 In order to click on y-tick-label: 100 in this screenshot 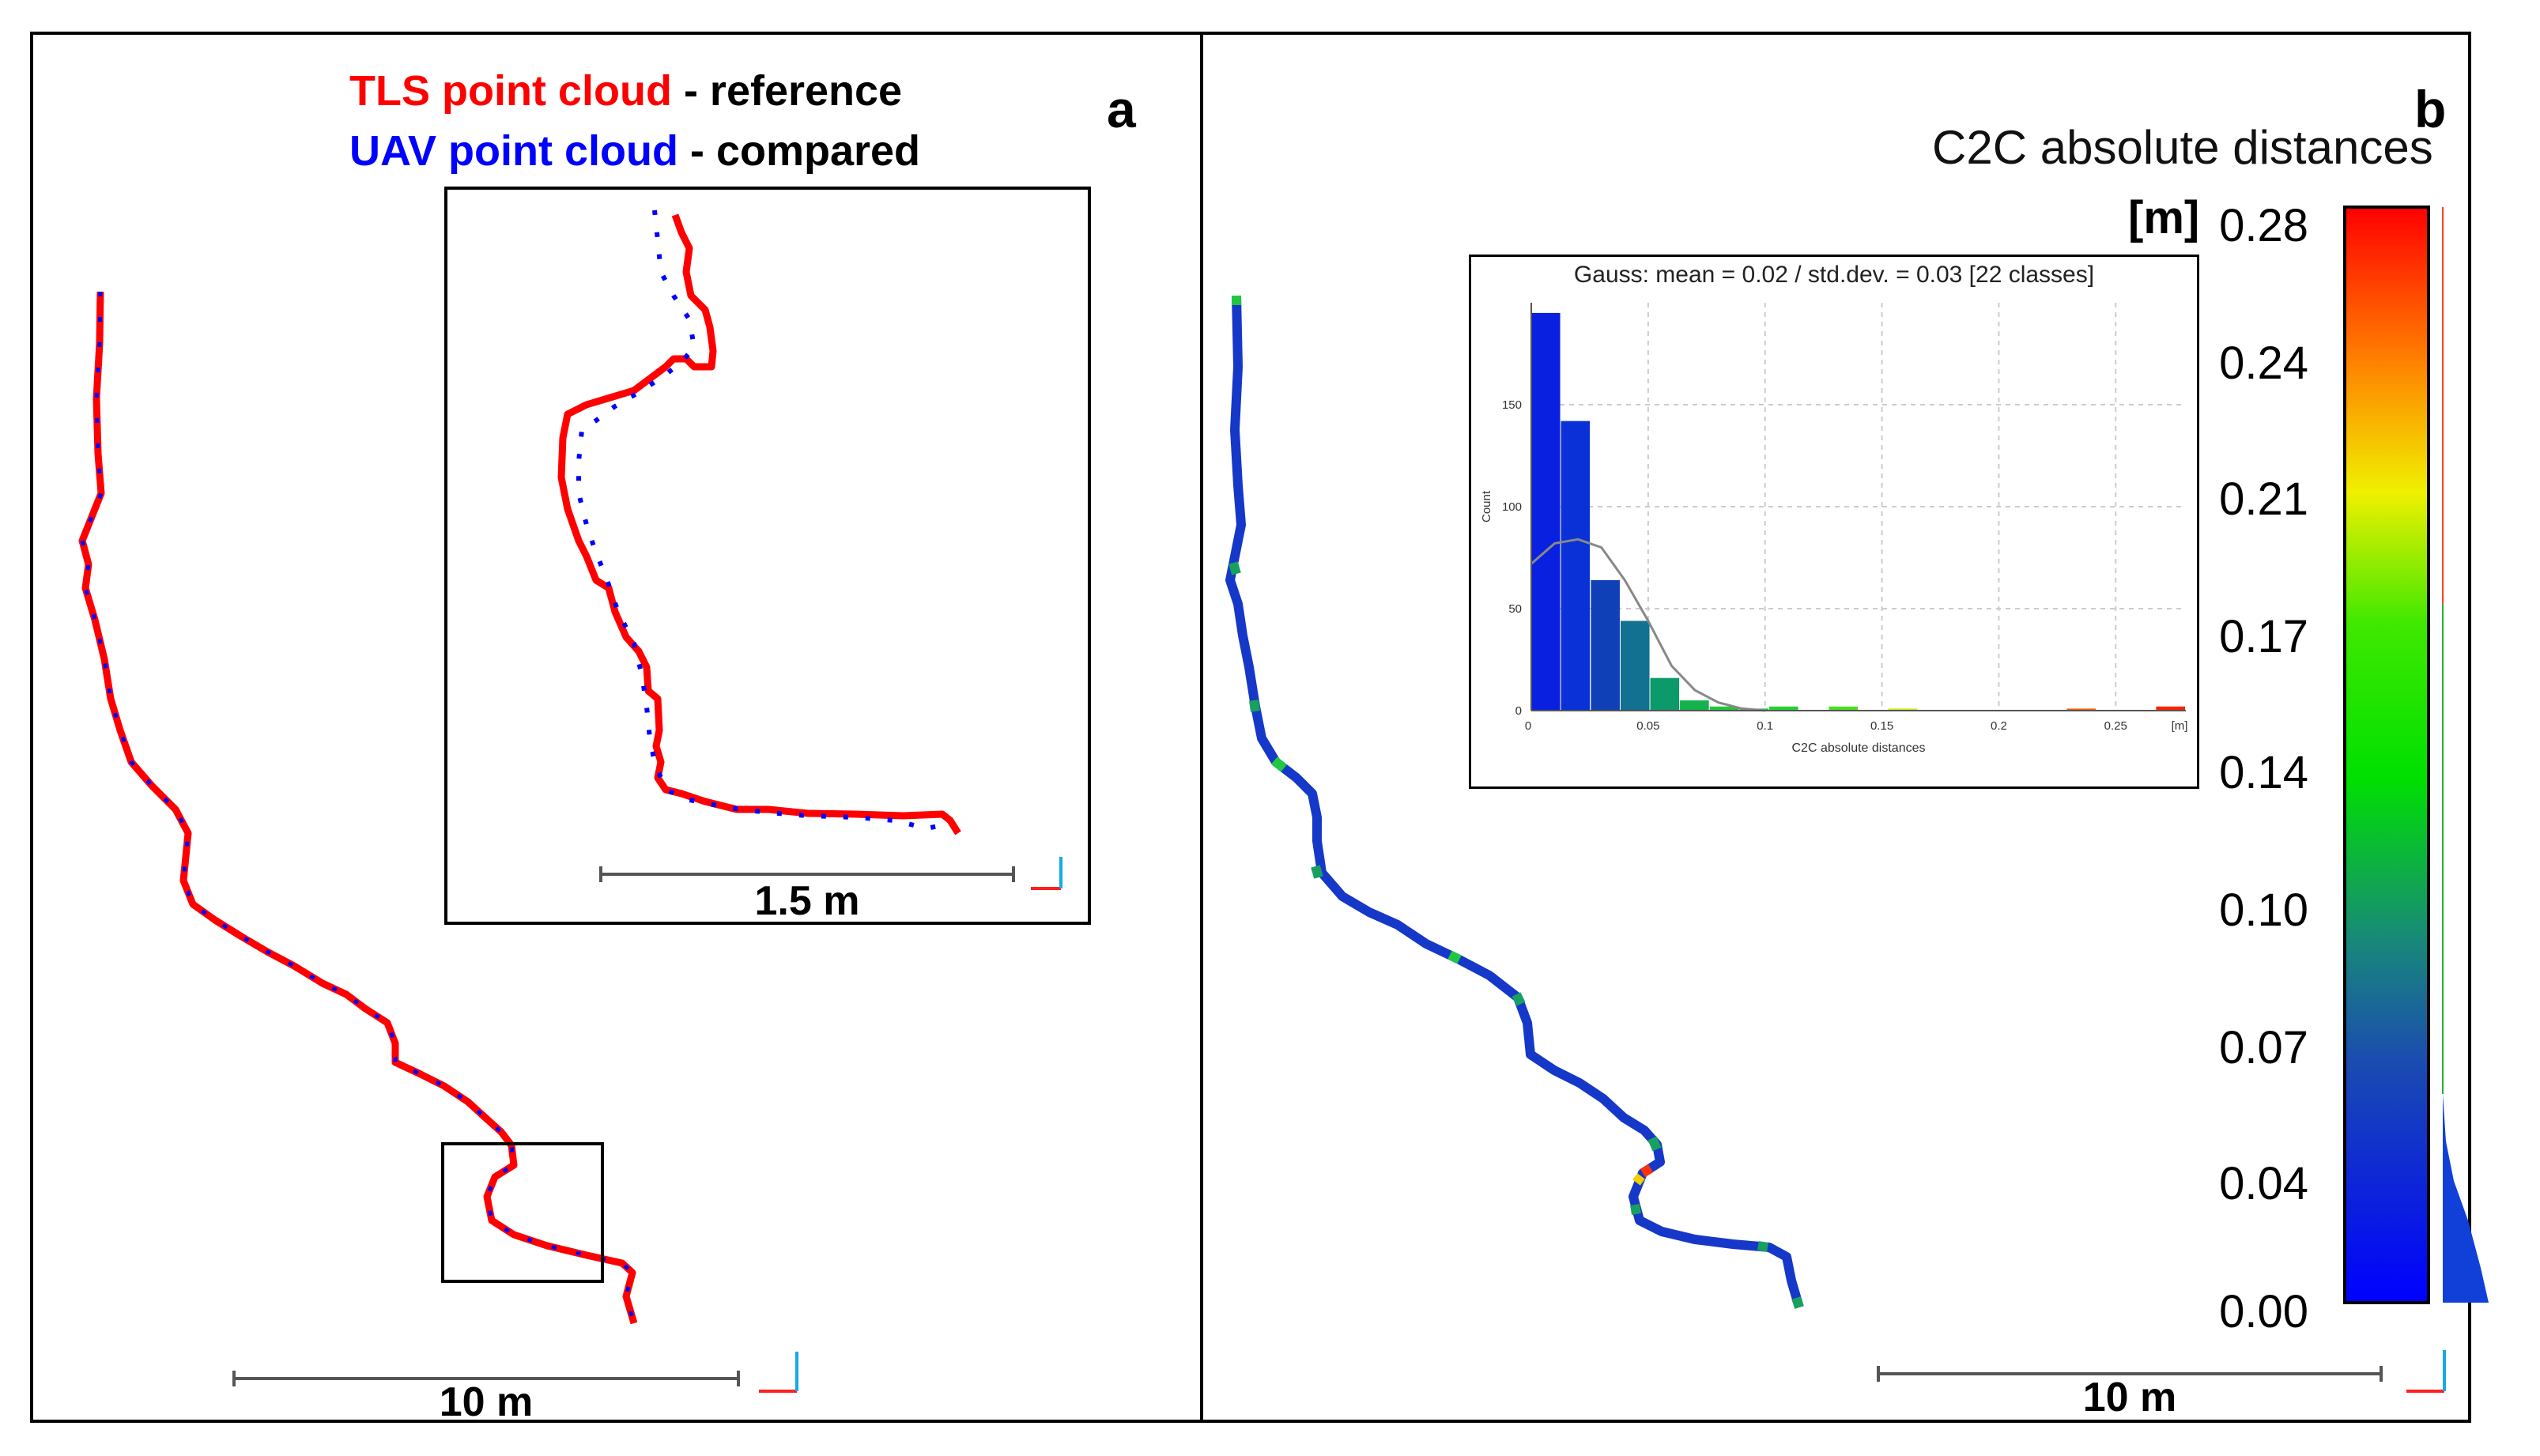, I will do `click(1512, 507)`.